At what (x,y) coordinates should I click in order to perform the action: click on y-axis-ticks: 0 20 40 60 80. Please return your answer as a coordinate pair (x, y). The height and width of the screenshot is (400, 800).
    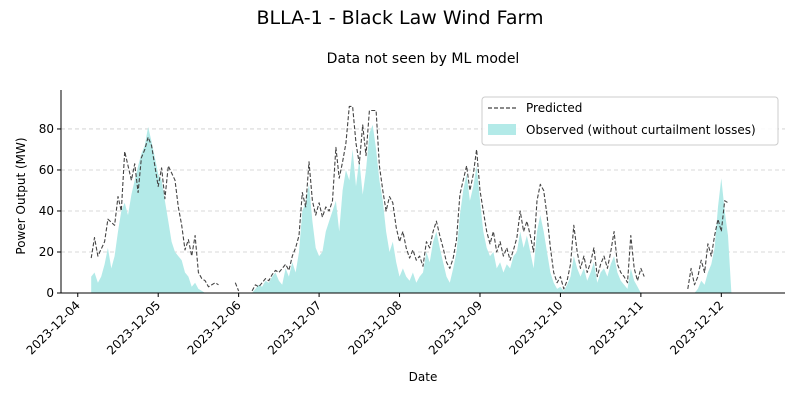
    Looking at the image, I should click on (50, 211).